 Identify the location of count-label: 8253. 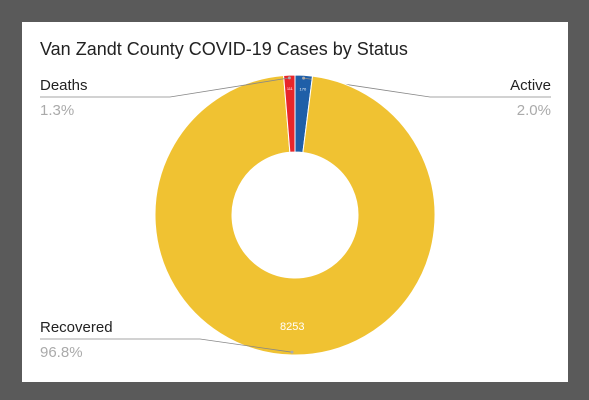
(292, 327).